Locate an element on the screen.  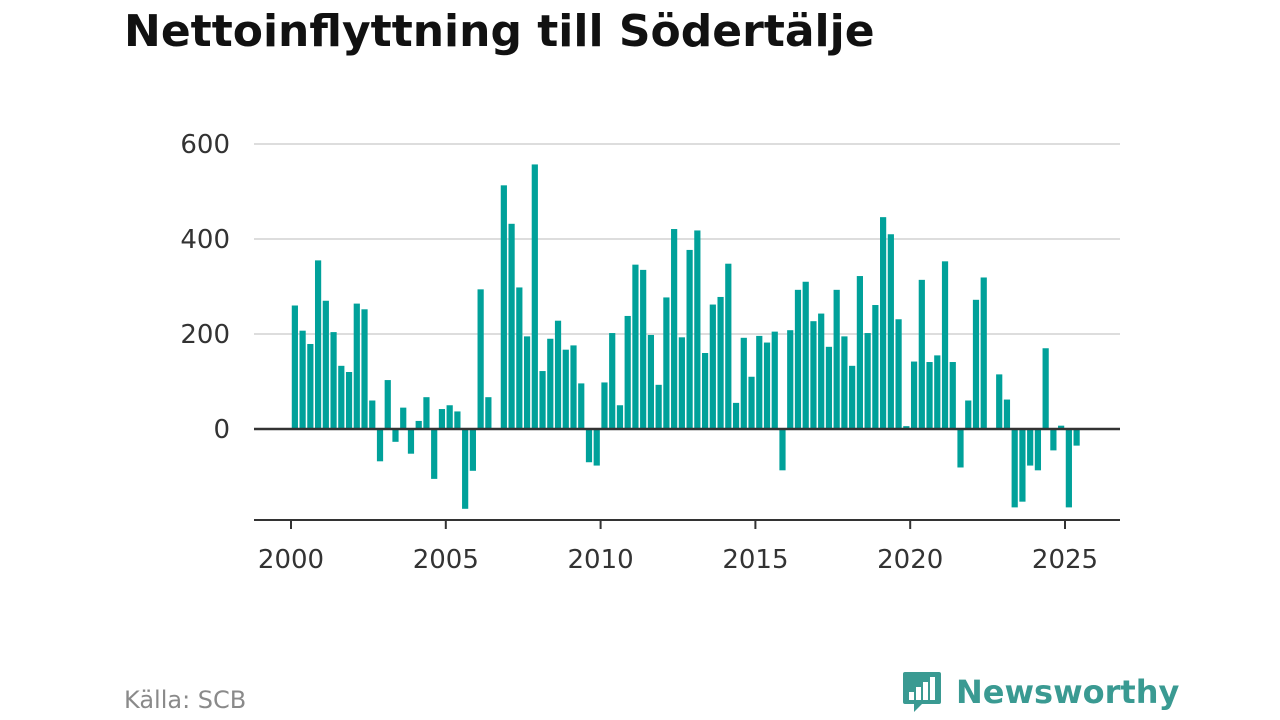
bar-2015-Q4 is located at coordinates (782, 450).